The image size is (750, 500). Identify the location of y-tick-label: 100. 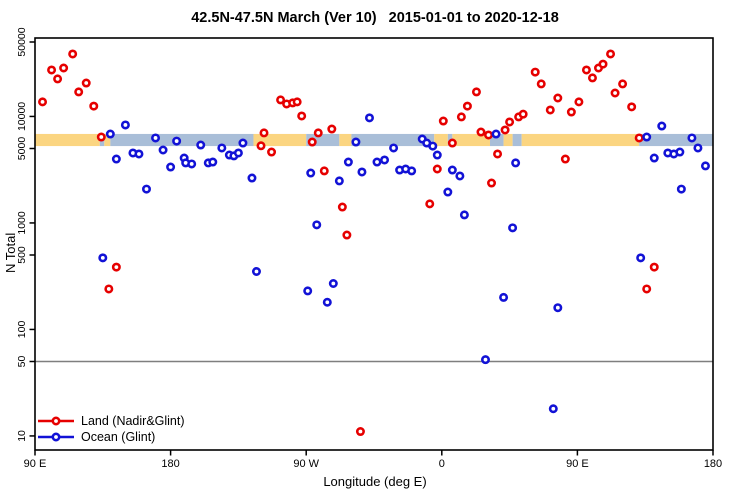
(22, 330).